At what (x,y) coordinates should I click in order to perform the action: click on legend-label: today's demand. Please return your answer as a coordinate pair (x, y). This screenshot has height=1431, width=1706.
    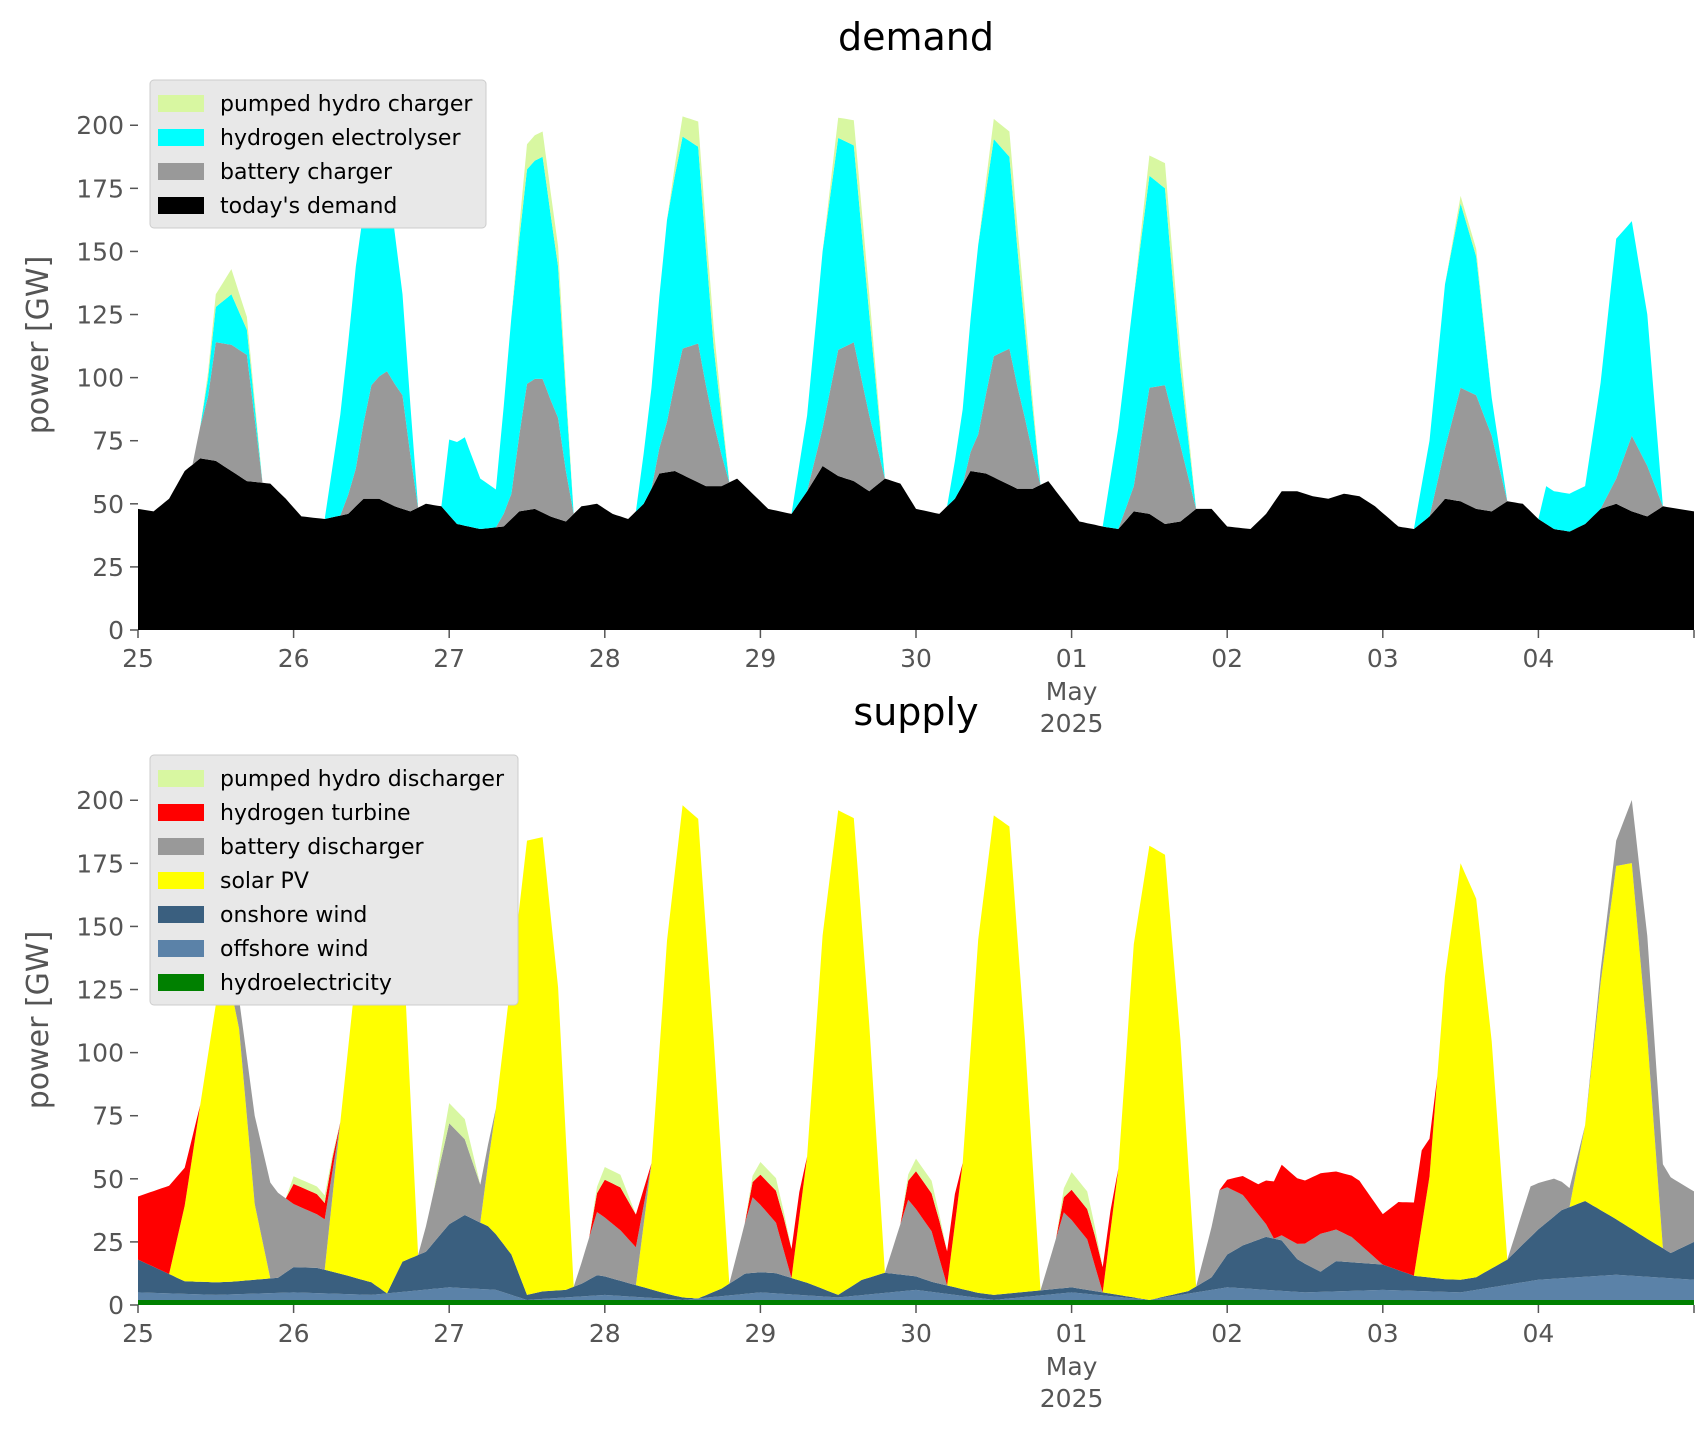
    Looking at the image, I should click on (308, 206).